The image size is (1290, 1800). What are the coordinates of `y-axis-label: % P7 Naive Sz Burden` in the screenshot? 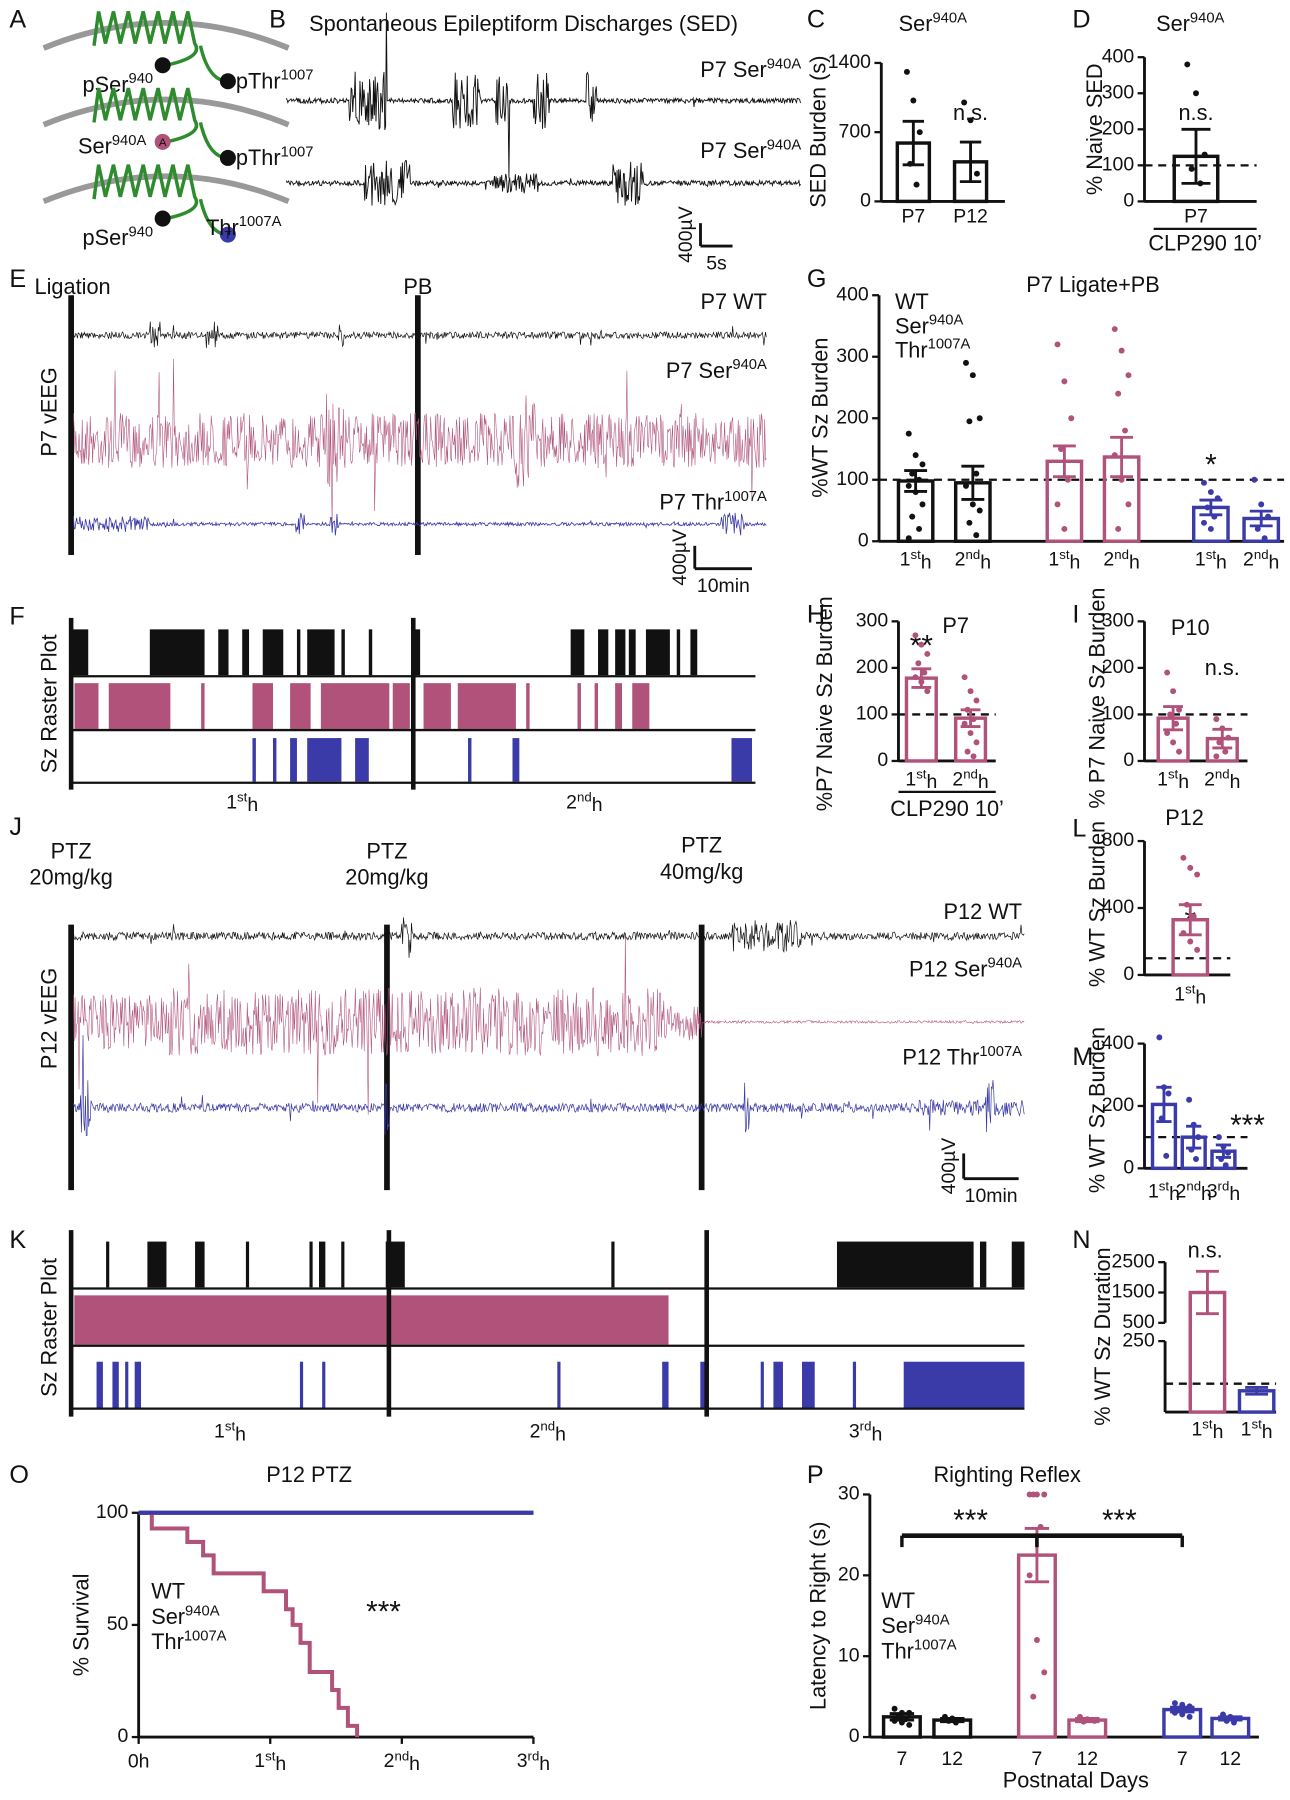 It's located at (1096, 697).